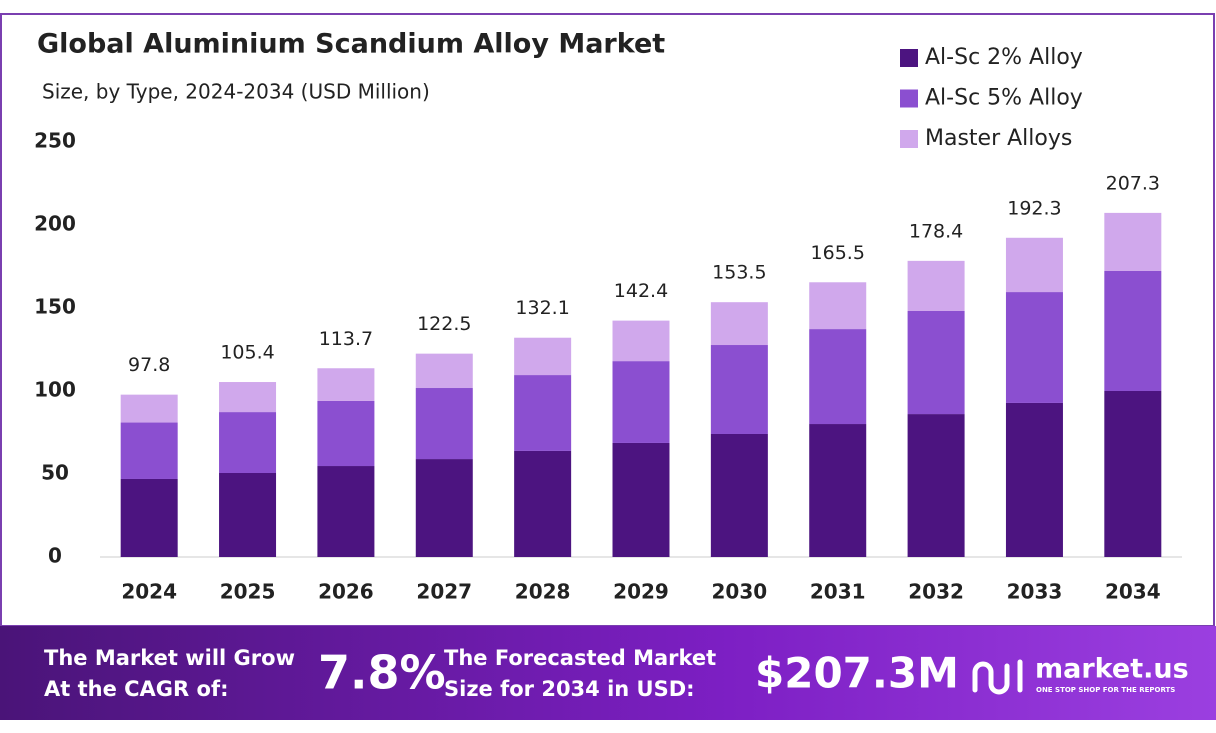 This screenshot has height=733, width=1216. Describe the element at coordinates (136, 689) in the screenshot. I see `footer-text: At the CAGR of:` at that location.